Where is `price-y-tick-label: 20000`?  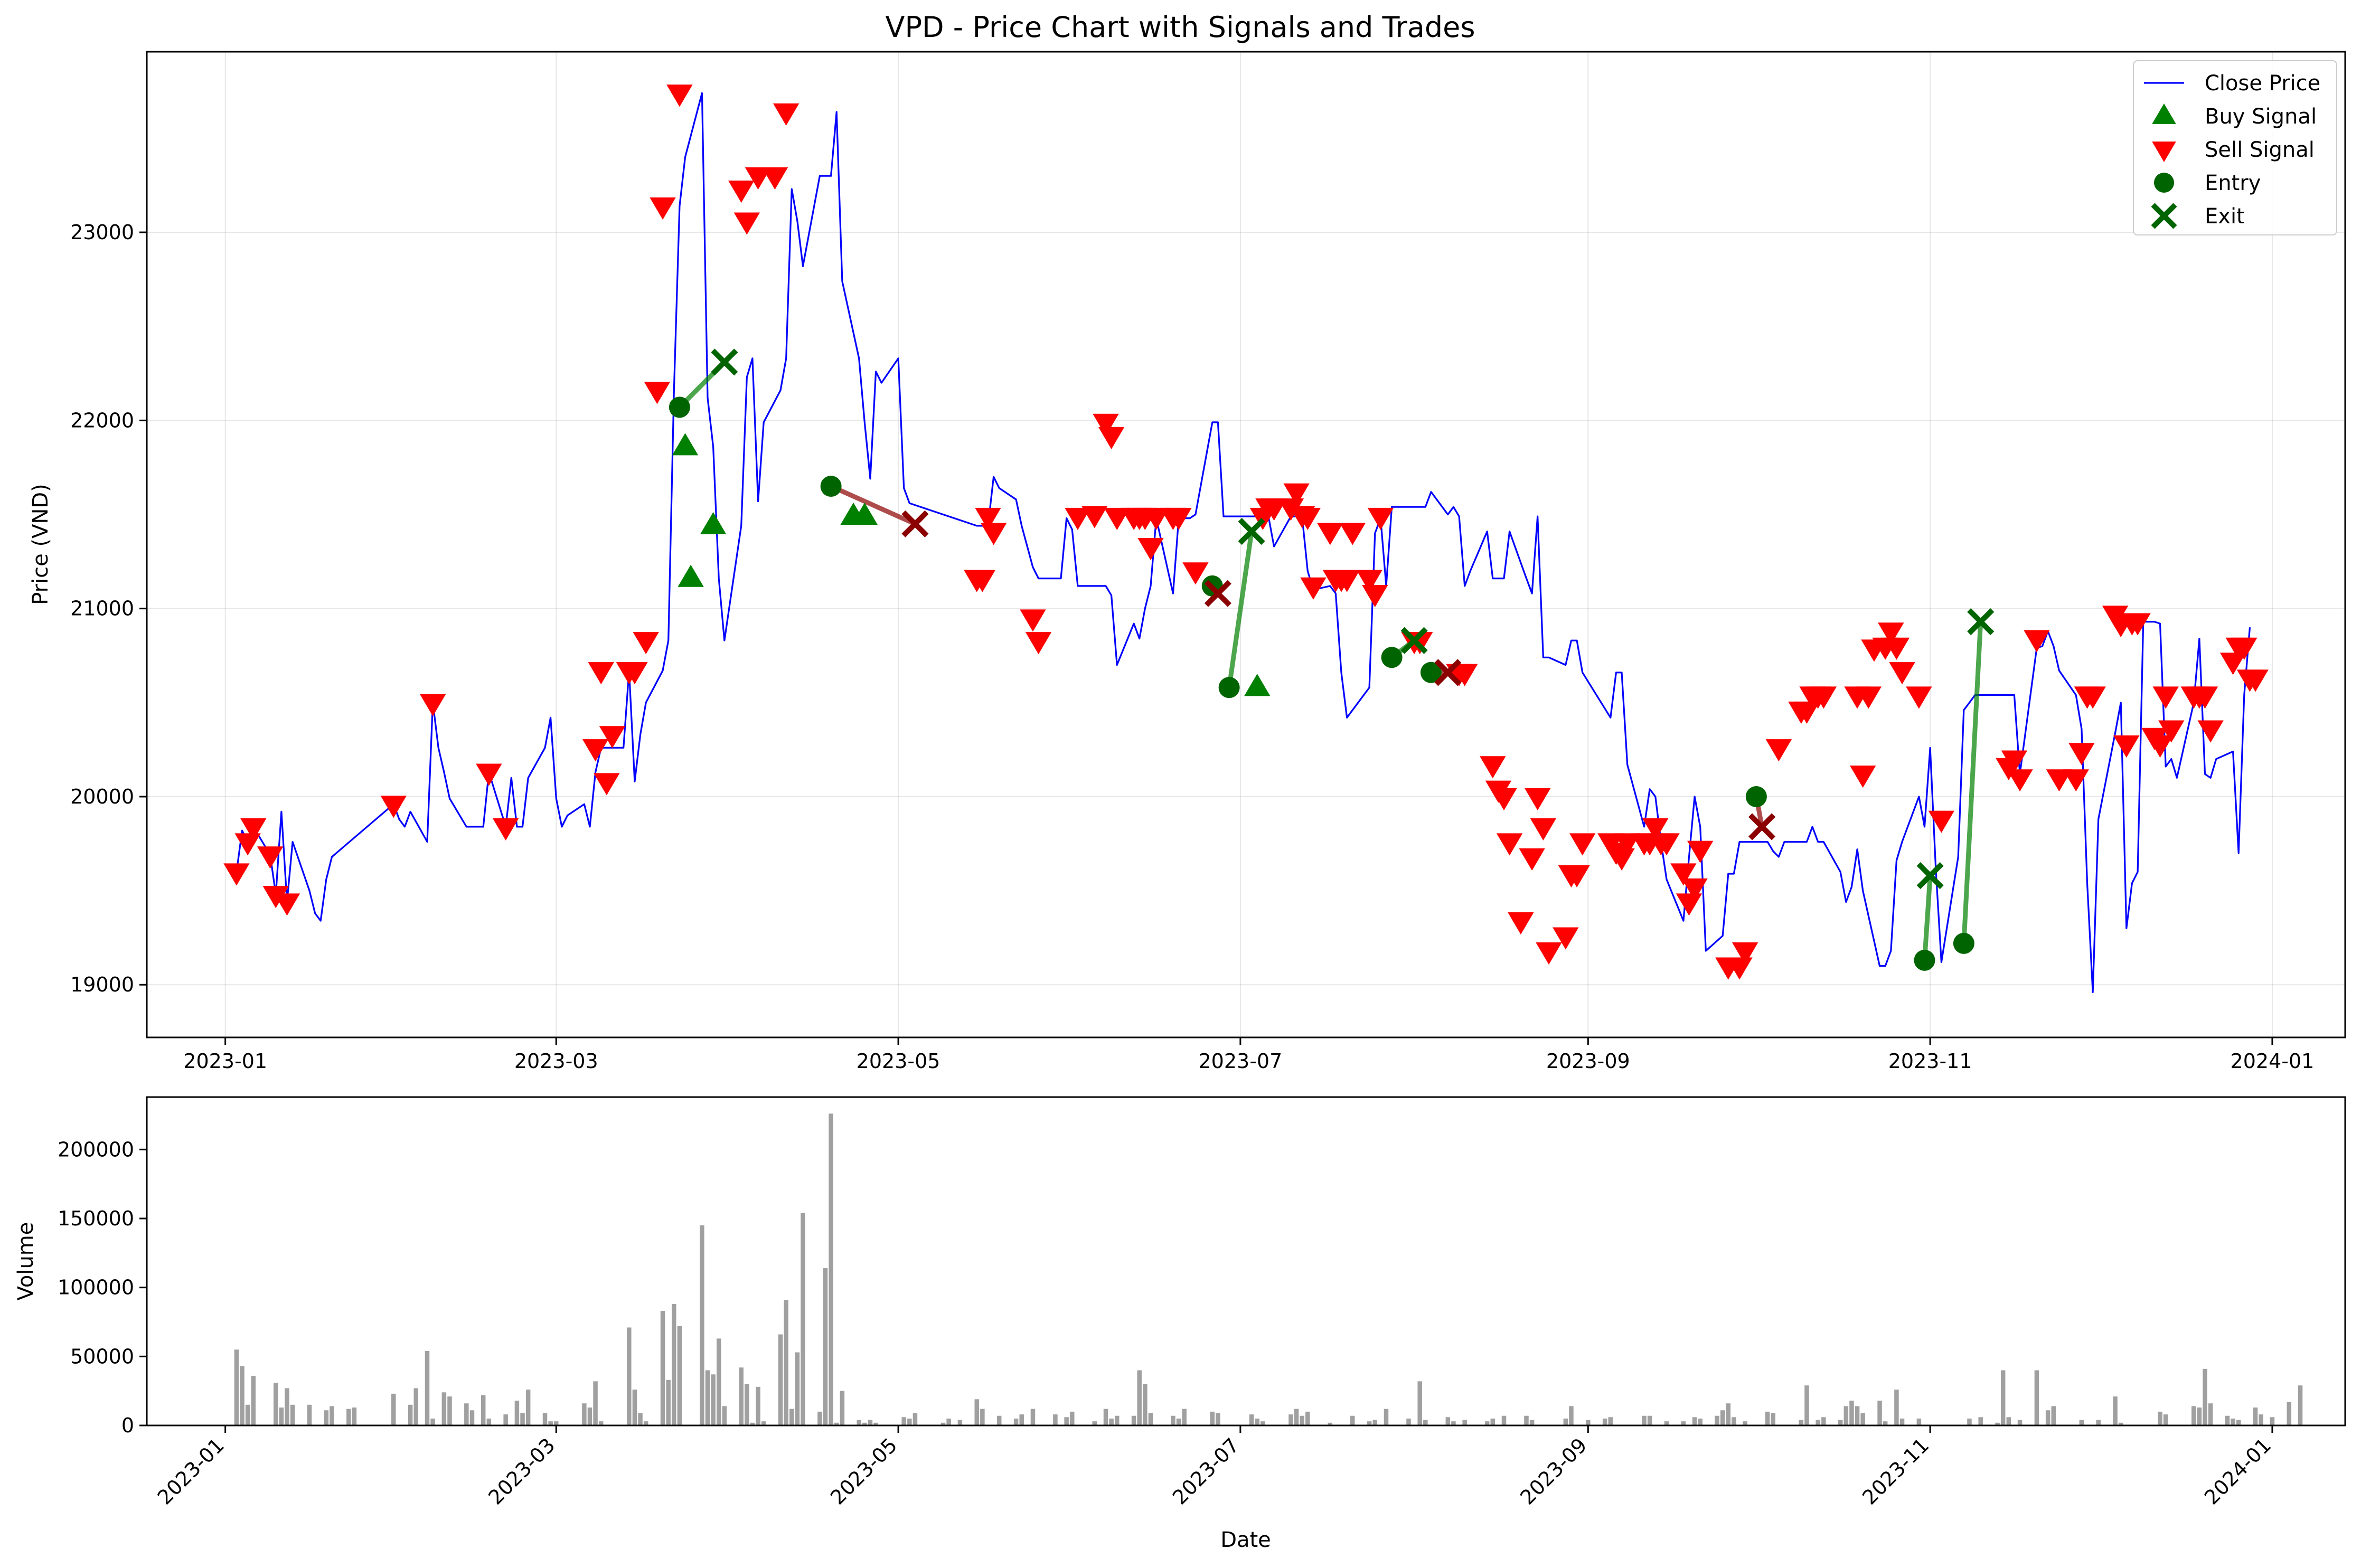 price-y-tick-label: 20000 is located at coordinates (102, 796).